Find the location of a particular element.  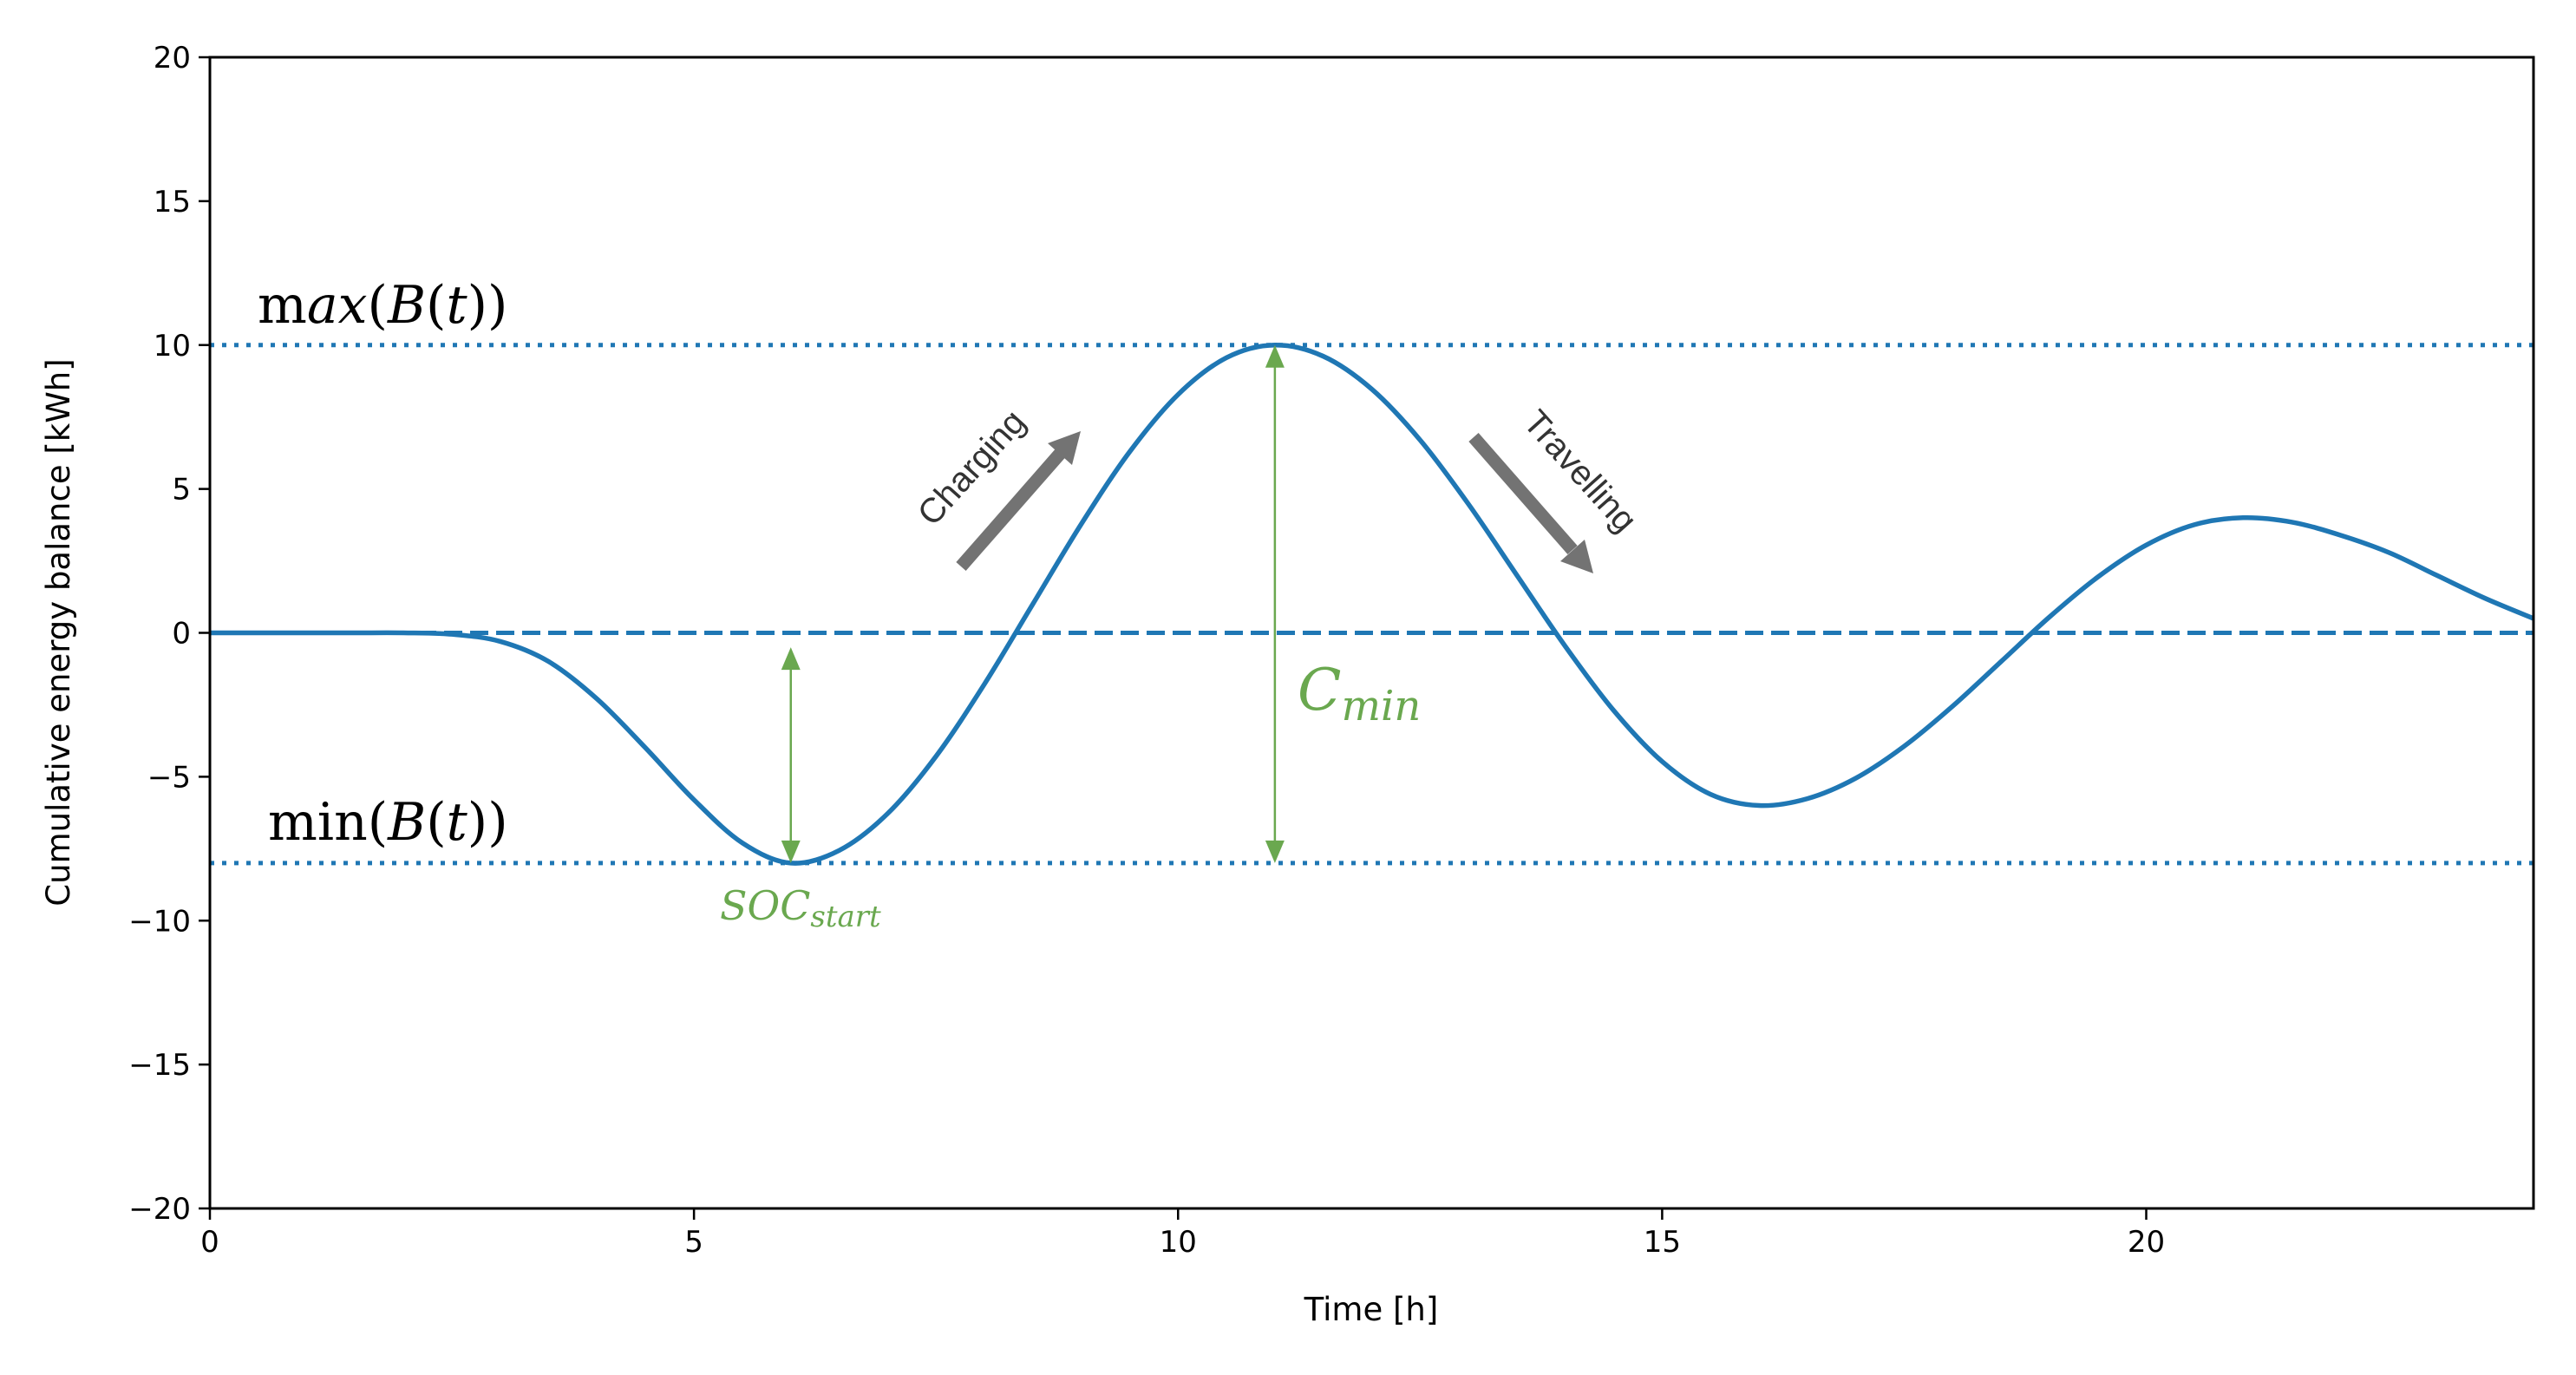

y-tick-label: −15 is located at coordinates (159, 1065).